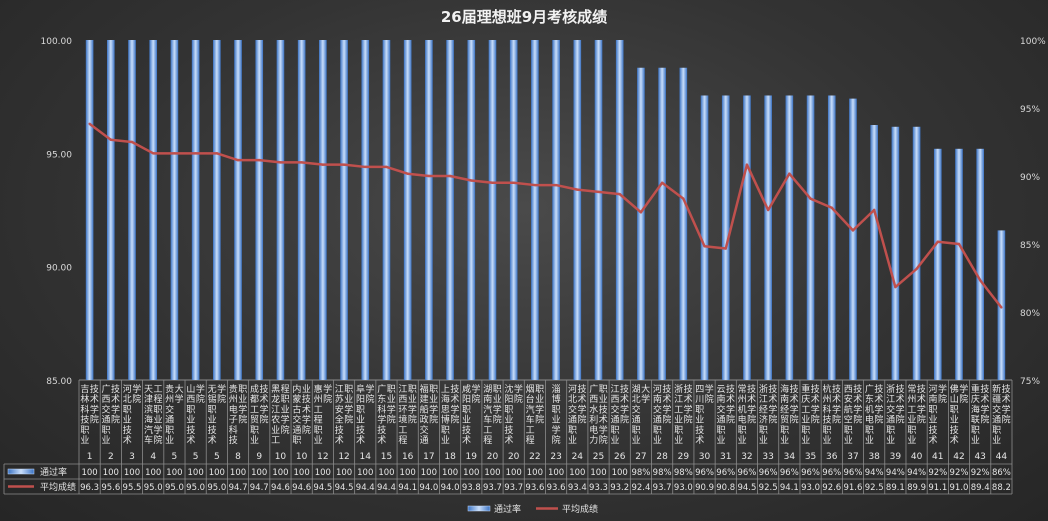  What do you see at coordinates (21, 471) in the screenshot?
I see `table-row-key-pass-rate` at bounding box center [21, 471].